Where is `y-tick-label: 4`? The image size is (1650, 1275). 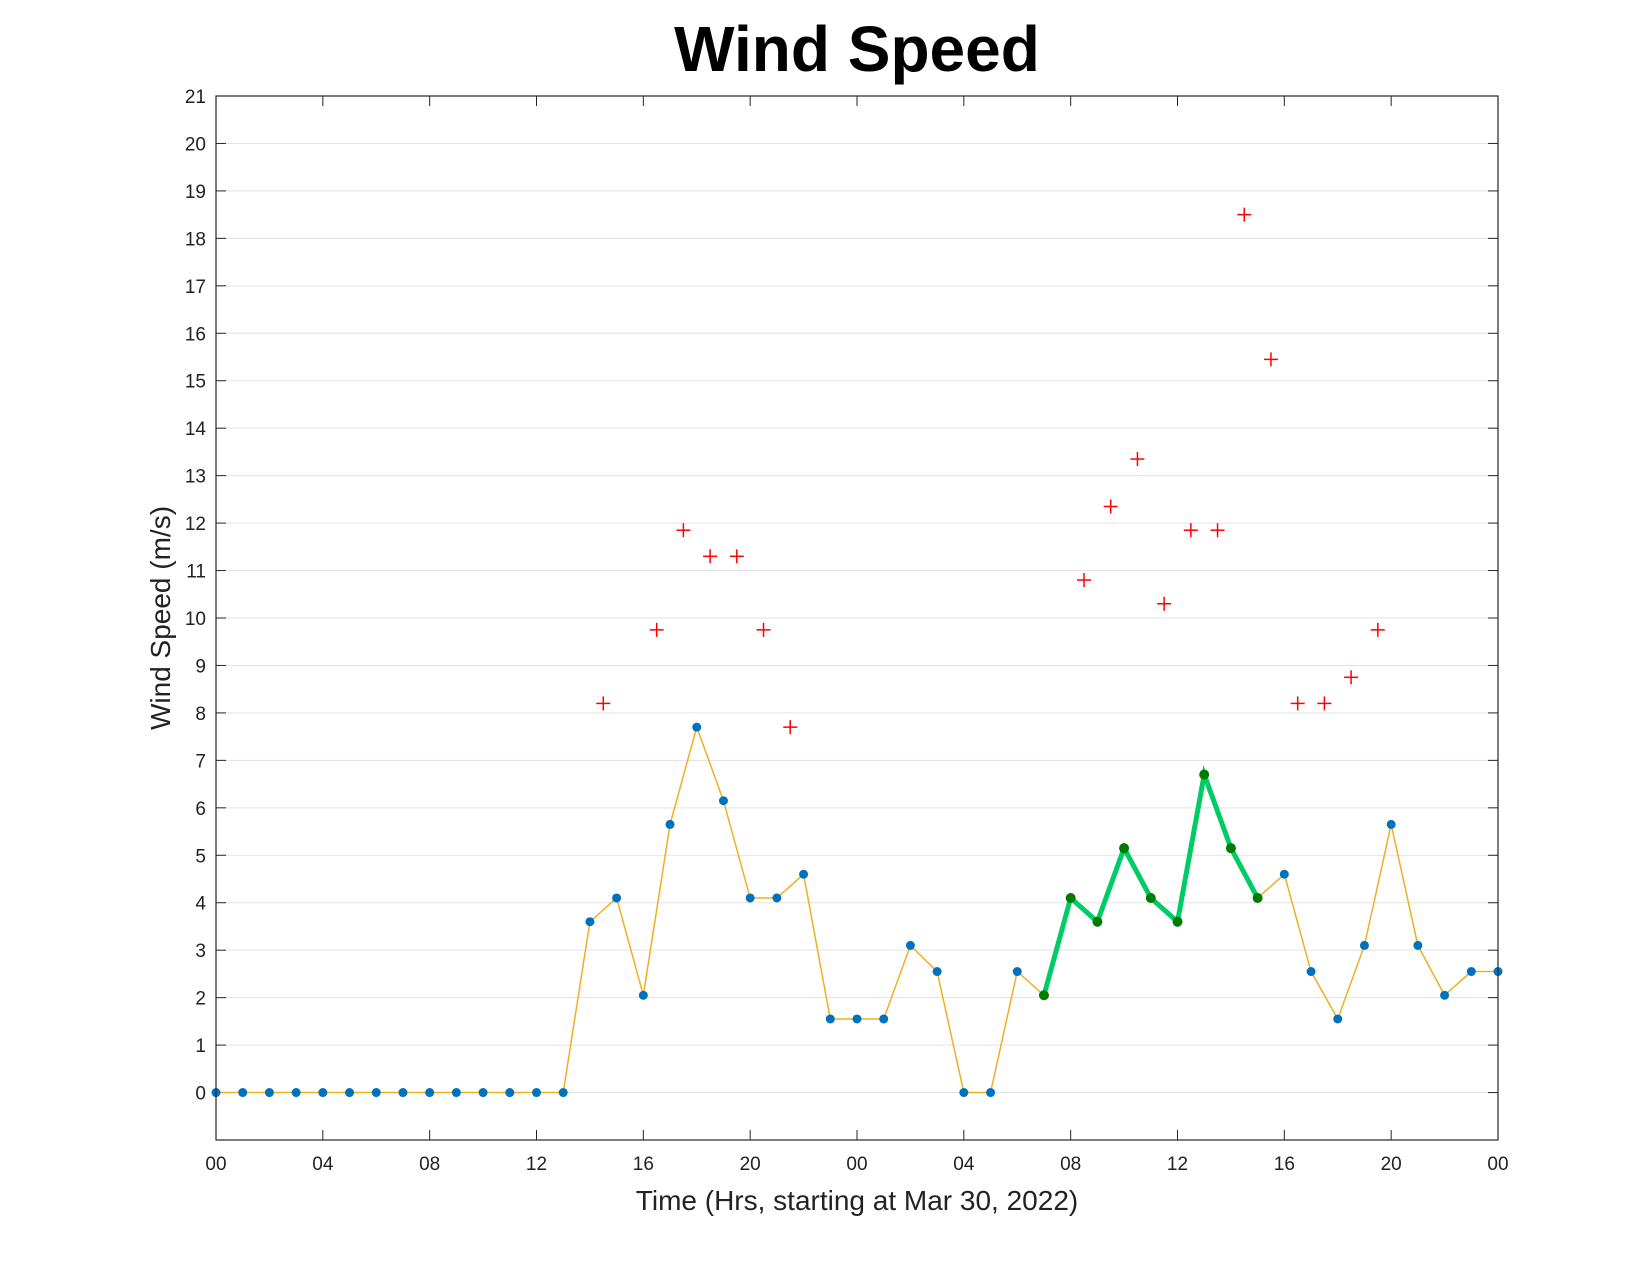 y-tick-label: 4 is located at coordinates (200, 904).